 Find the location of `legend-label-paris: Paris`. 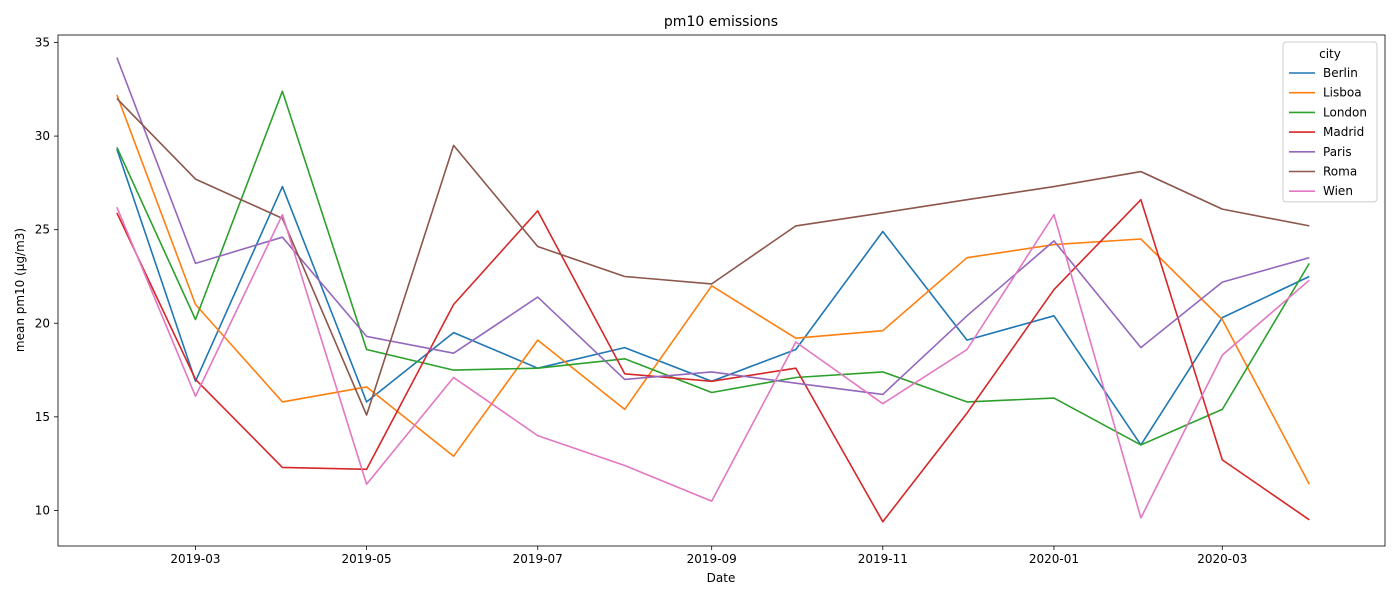

legend-label-paris: Paris is located at coordinates (1337, 152).